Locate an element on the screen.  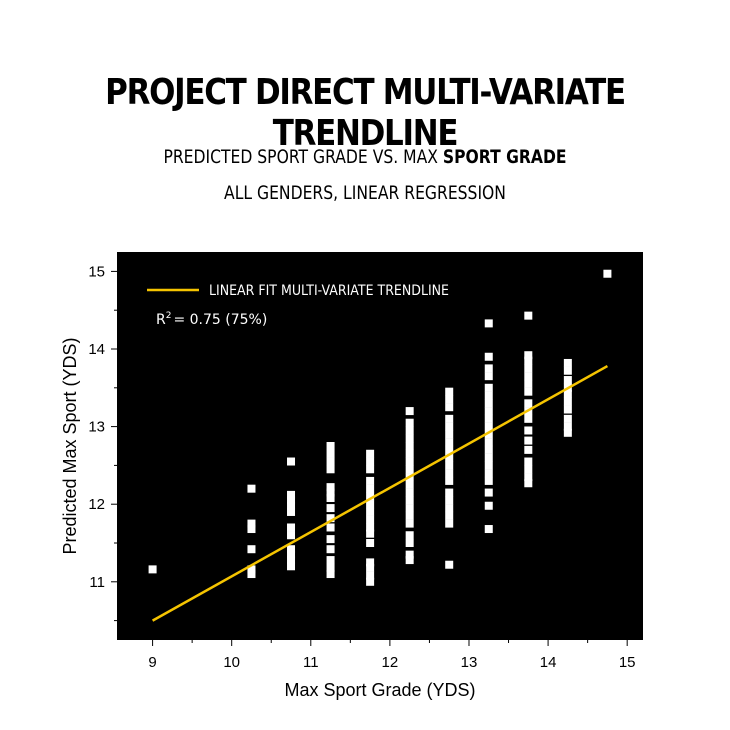
x-axis-title: Max Sport Grade (YDS) is located at coordinates (379, 690).